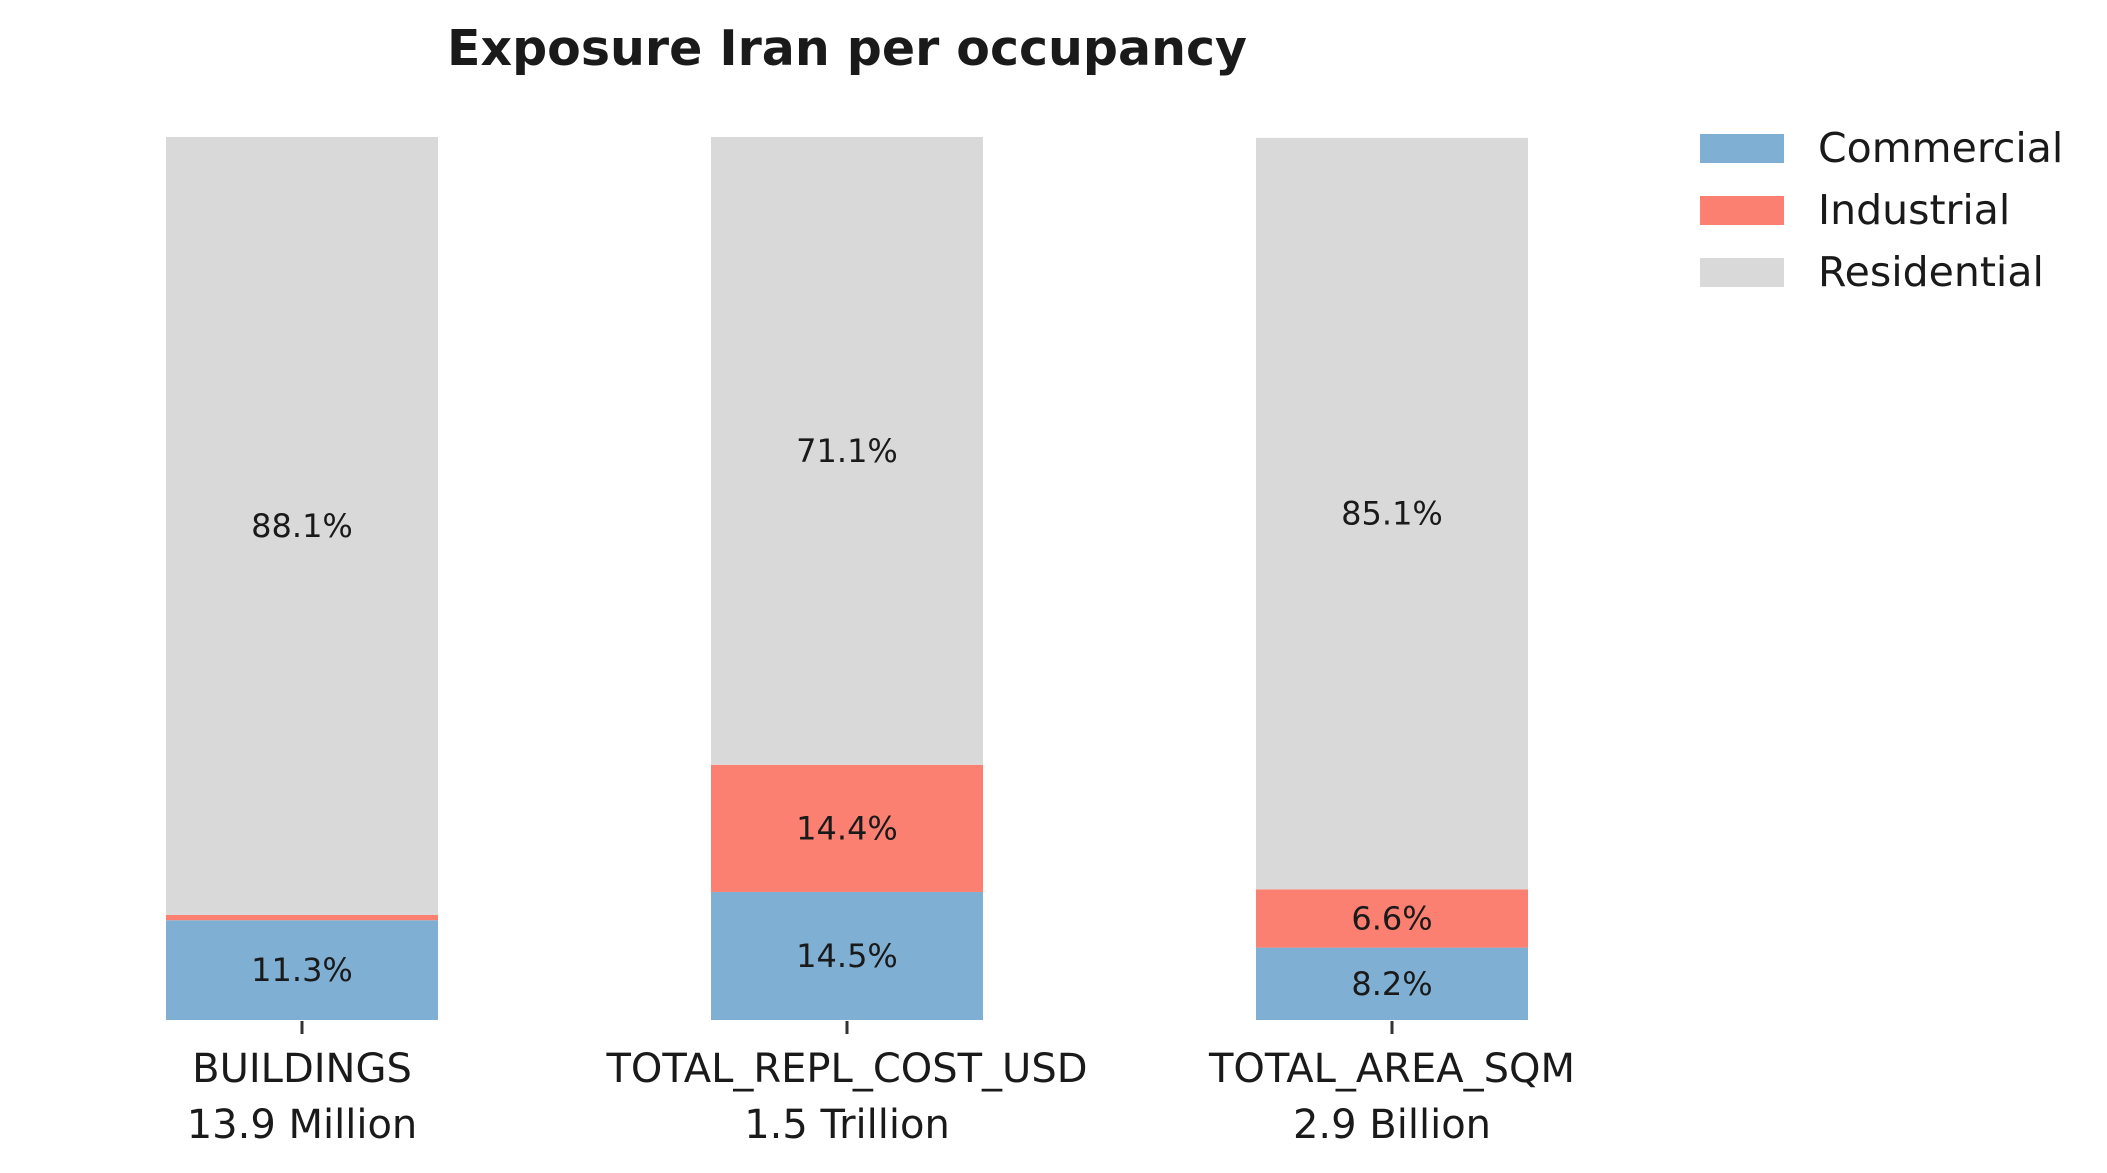 The image size is (2107, 1173). Describe the element at coordinates (1392, 1125) in the screenshot. I see `x-tick-total-total-area-sqm: 2.9 Billion` at that location.